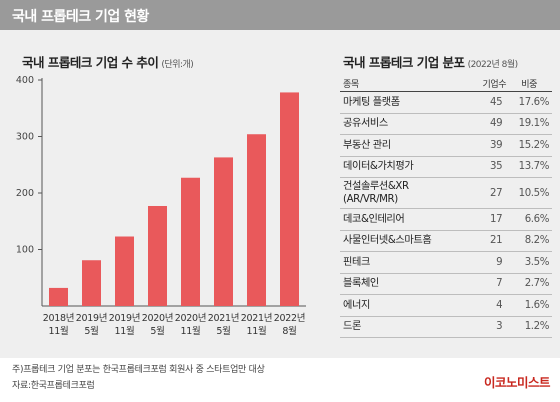  What do you see at coordinates (399, 219) in the screenshot?
I see `row-name: 데코&인테리어` at bounding box center [399, 219].